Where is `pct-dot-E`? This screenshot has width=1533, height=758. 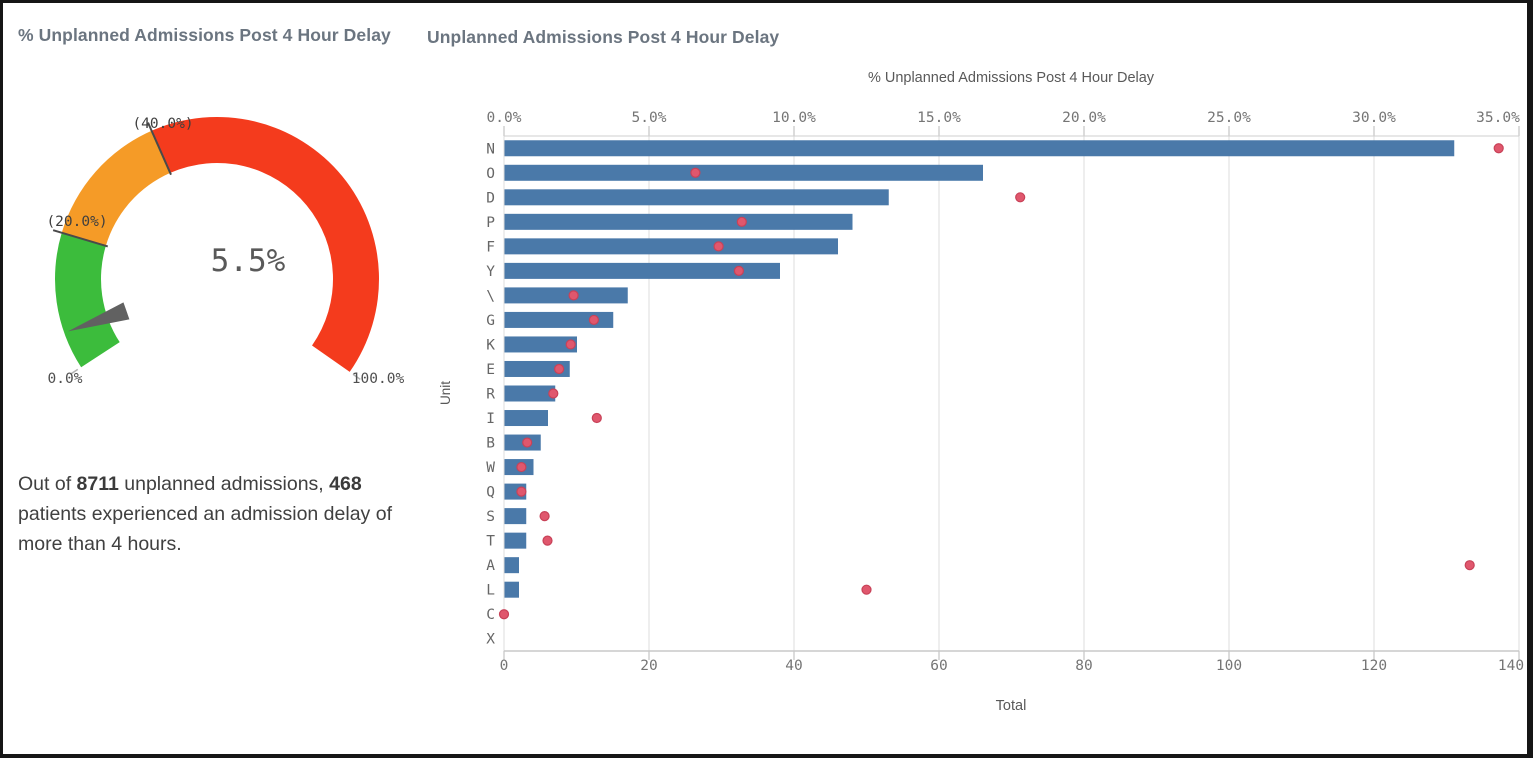
pct-dot-E is located at coordinates (559, 369).